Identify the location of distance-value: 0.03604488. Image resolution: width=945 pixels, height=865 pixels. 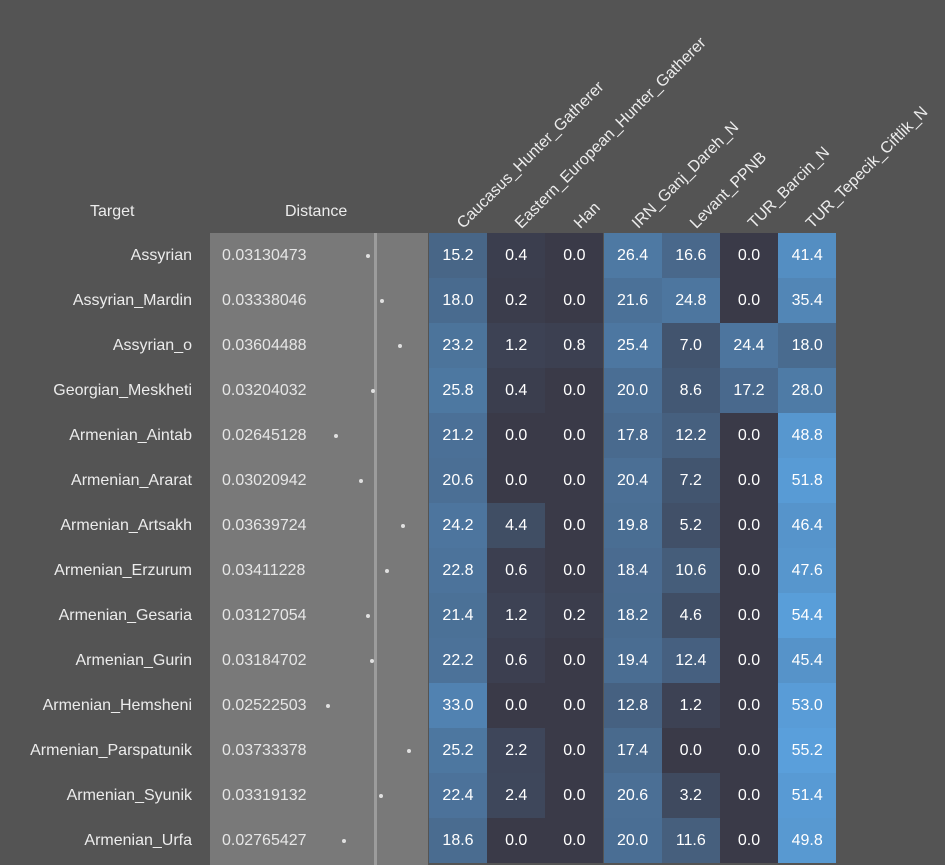
(264, 345).